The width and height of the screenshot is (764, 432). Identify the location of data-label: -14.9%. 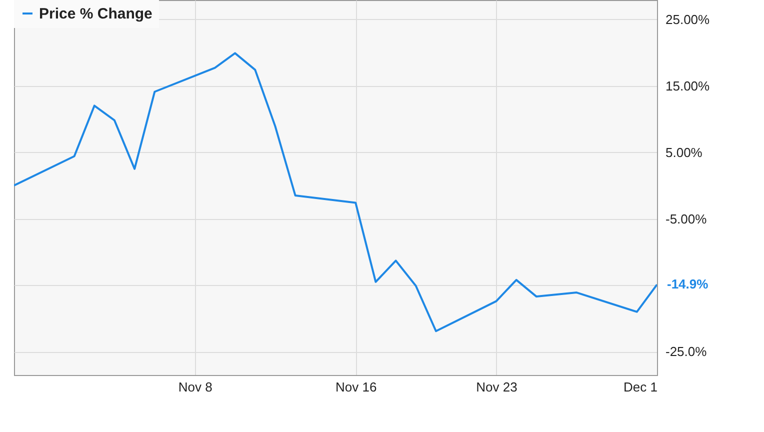
(688, 284).